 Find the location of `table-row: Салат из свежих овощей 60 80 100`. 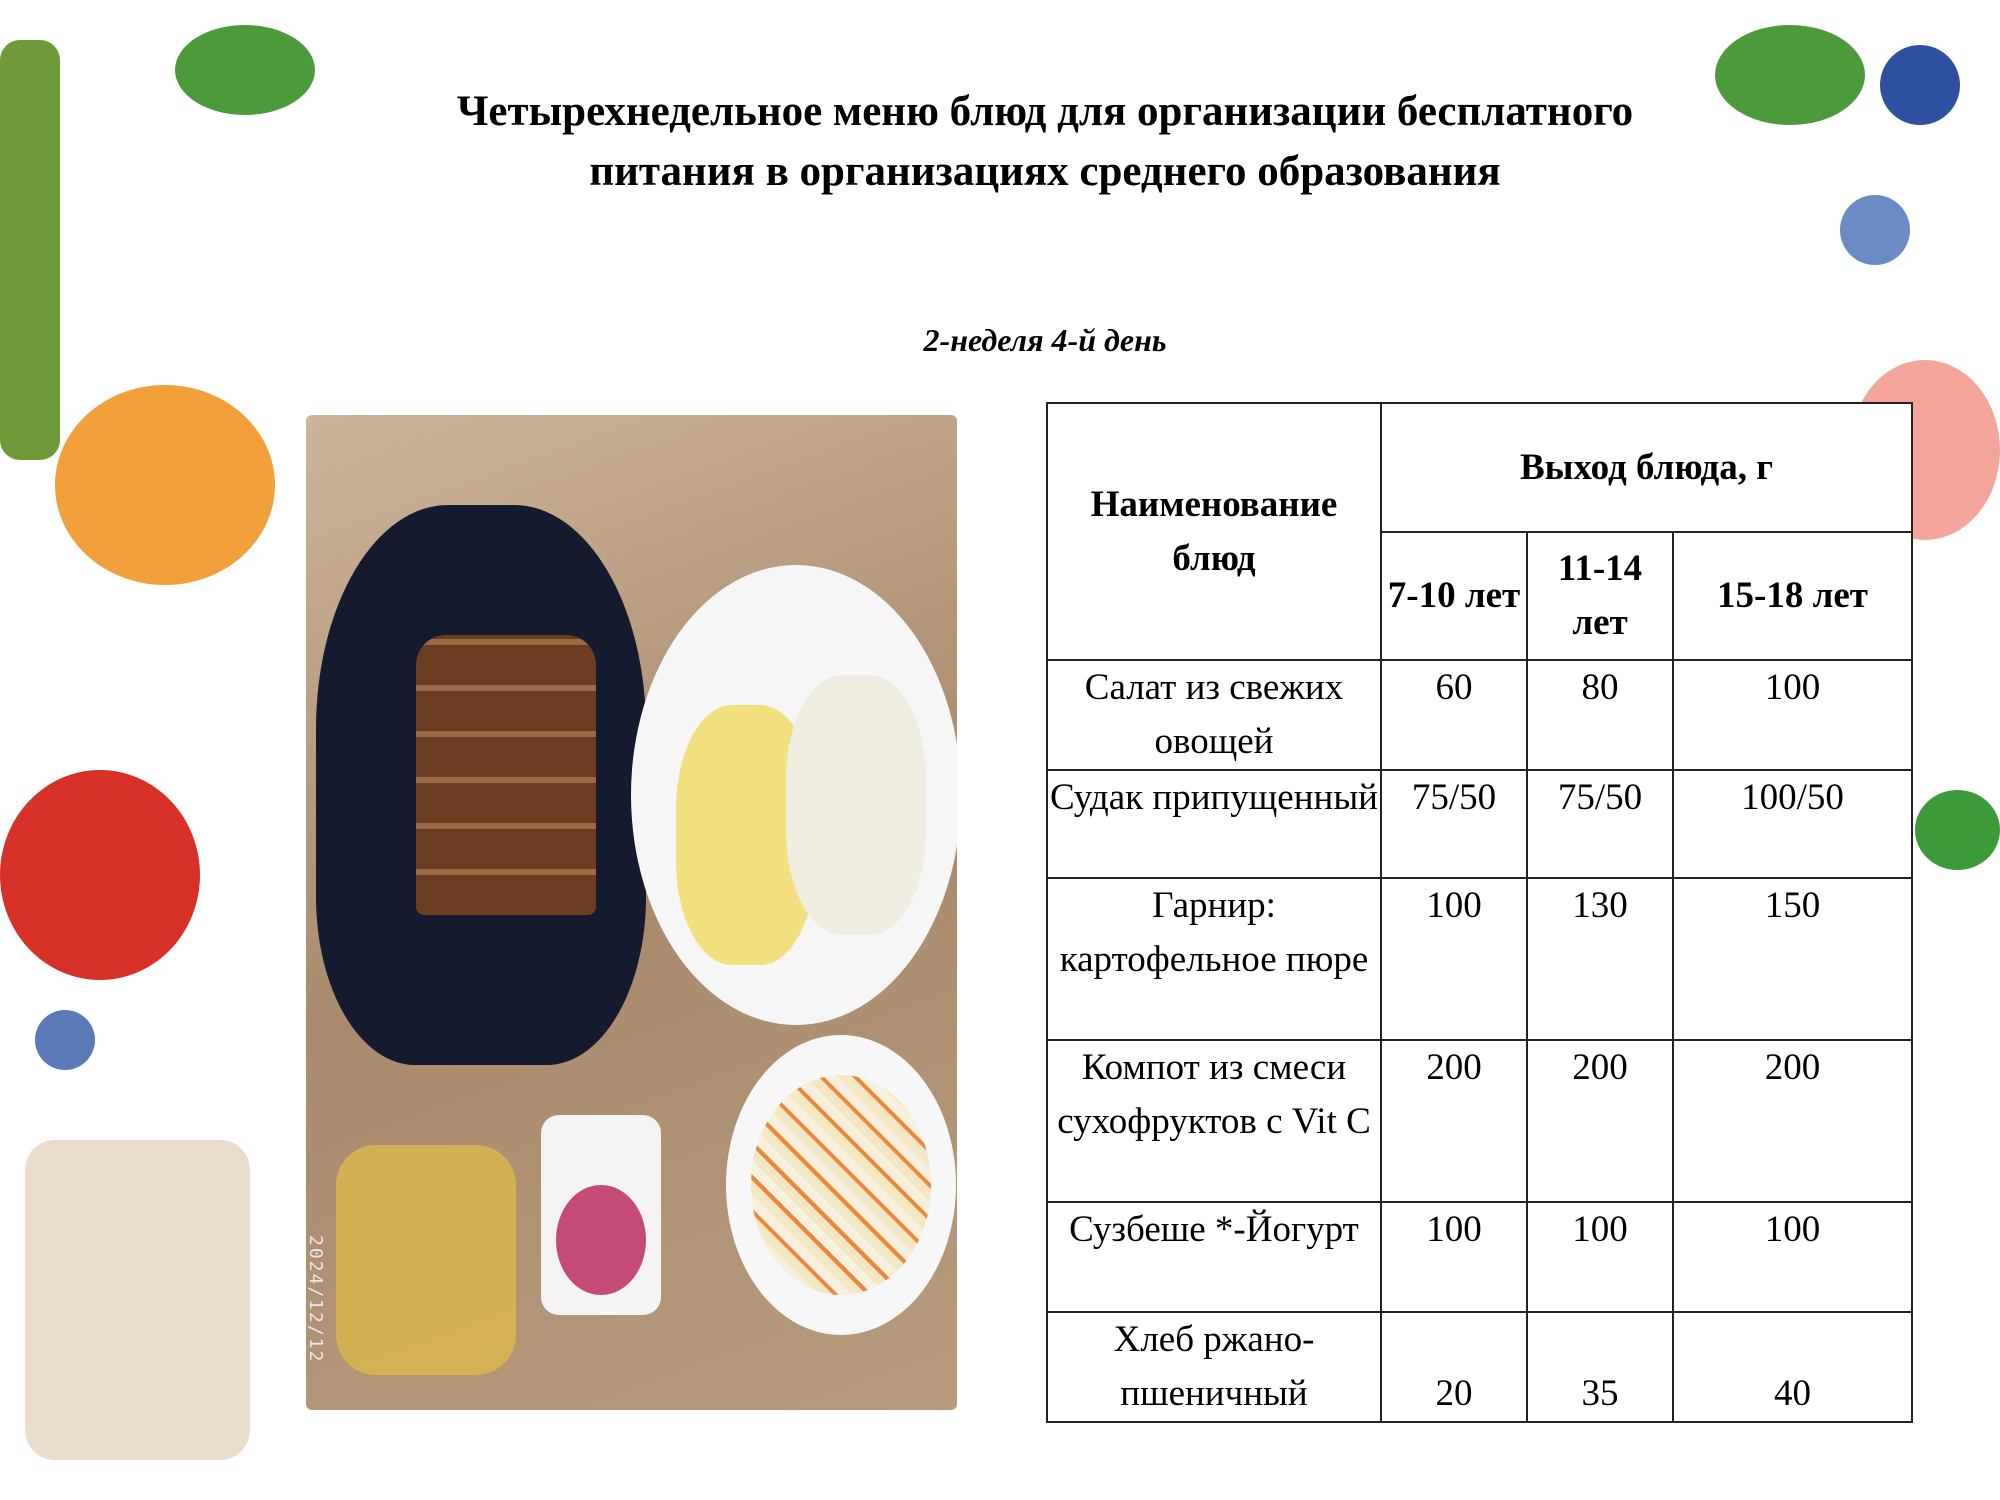

table-row: Салат из свежих овощей 60 80 100 is located at coordinates (1479, 715).